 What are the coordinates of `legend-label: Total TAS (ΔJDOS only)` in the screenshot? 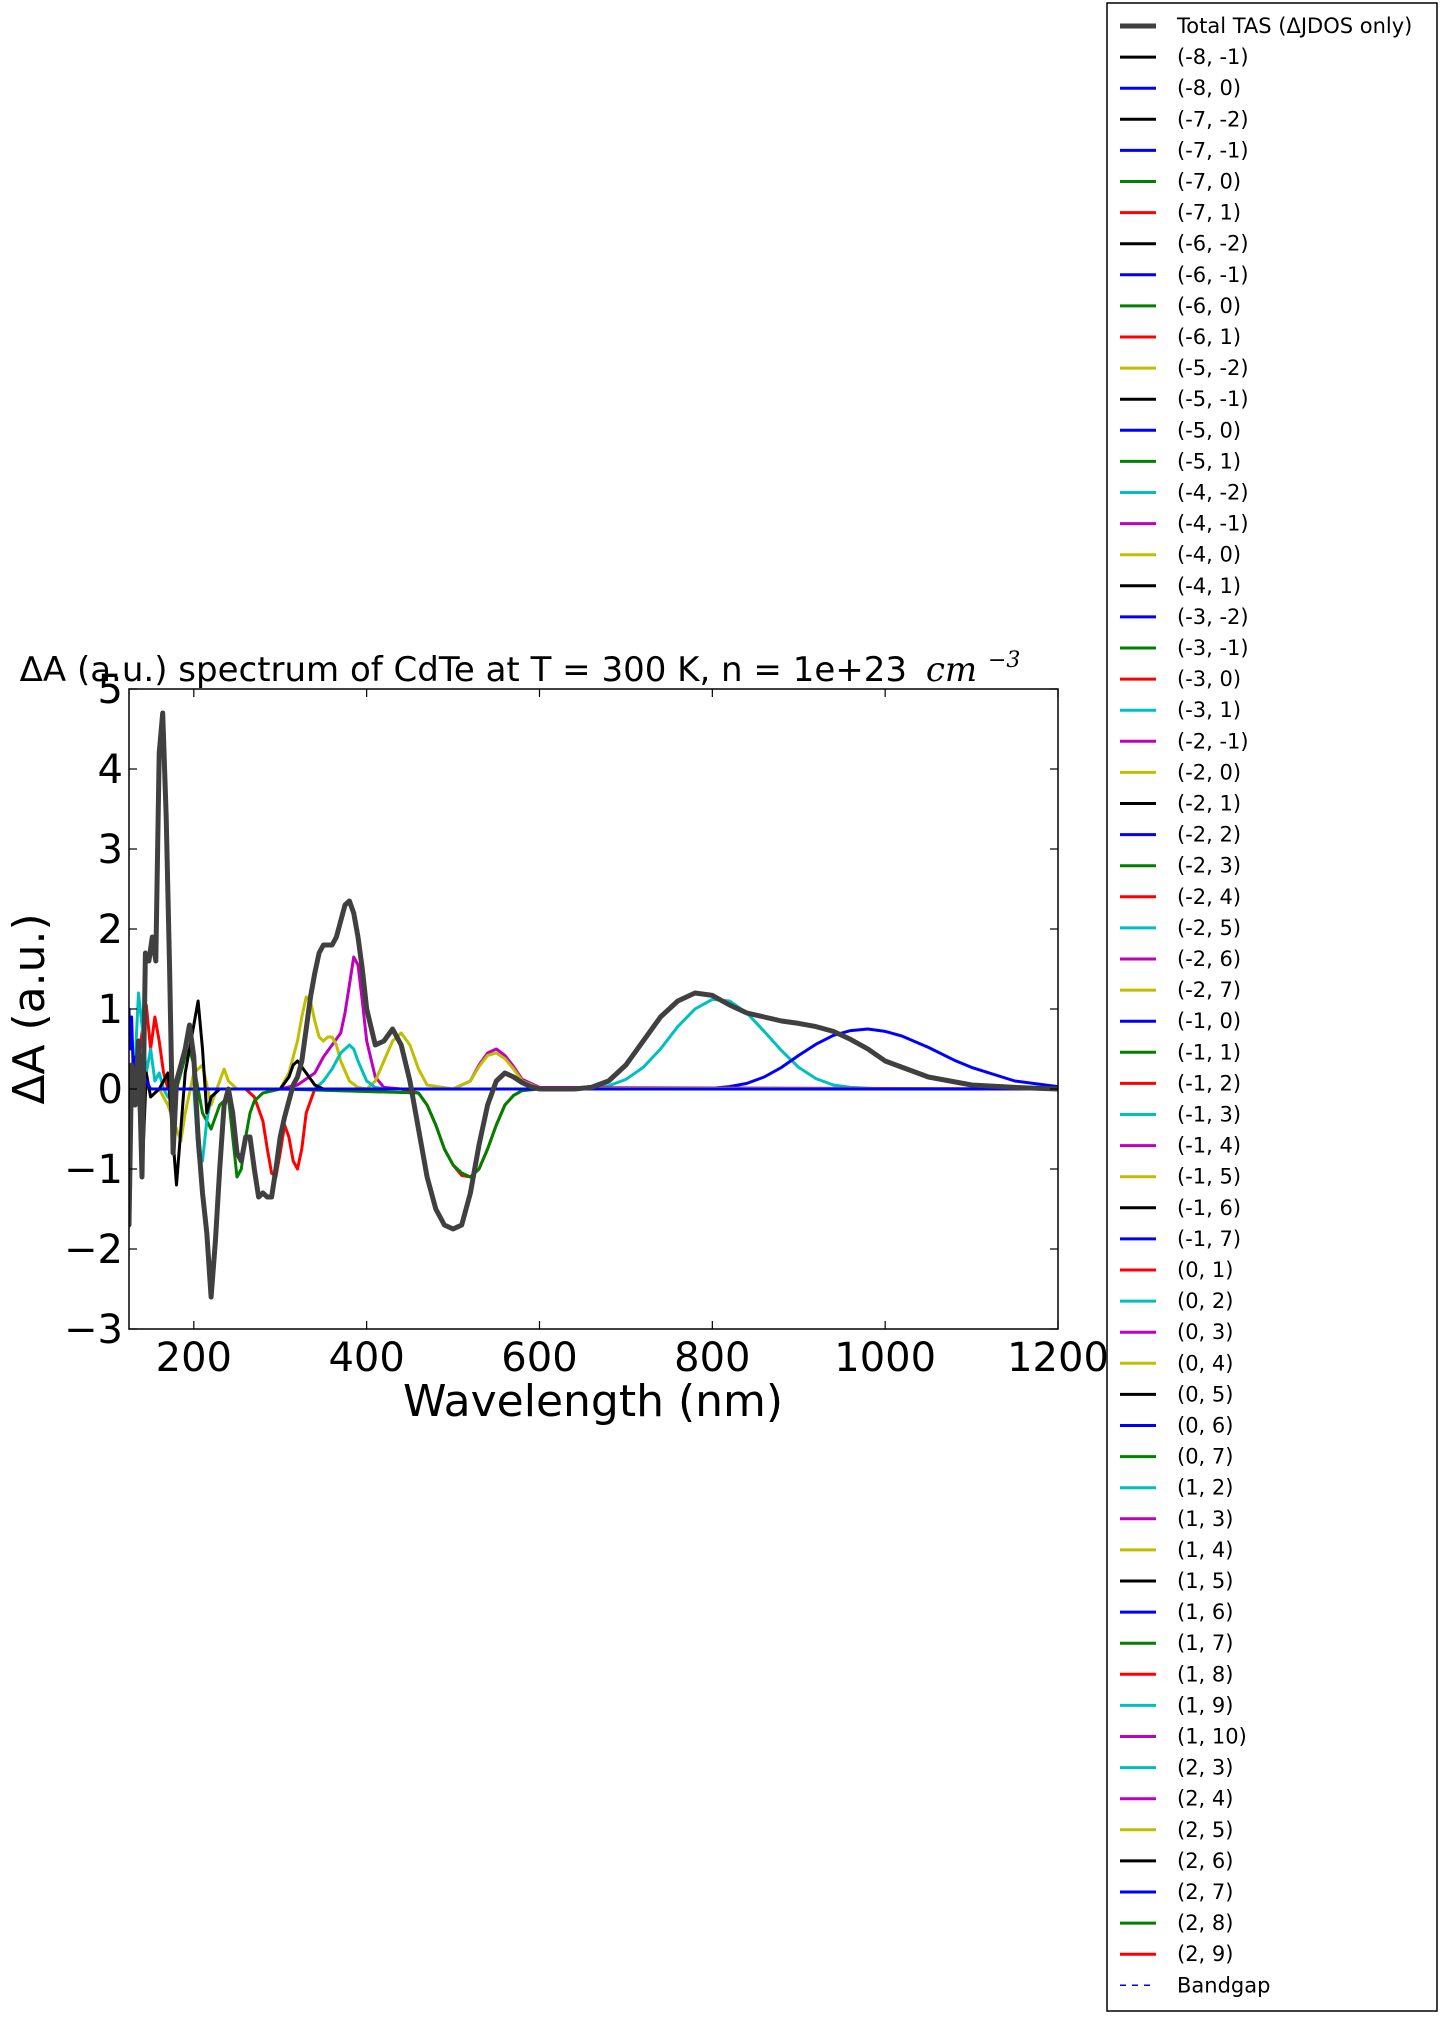 It's located at (1294, 26).